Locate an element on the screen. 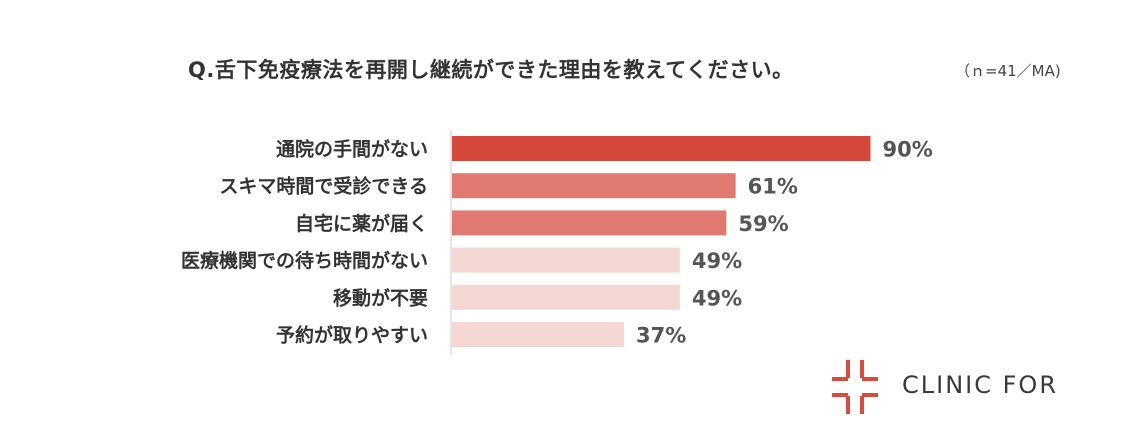 Image resolution: width=1148 pixels, height=448 pixels. value-label: 37% is located at coordinates (661, 336).